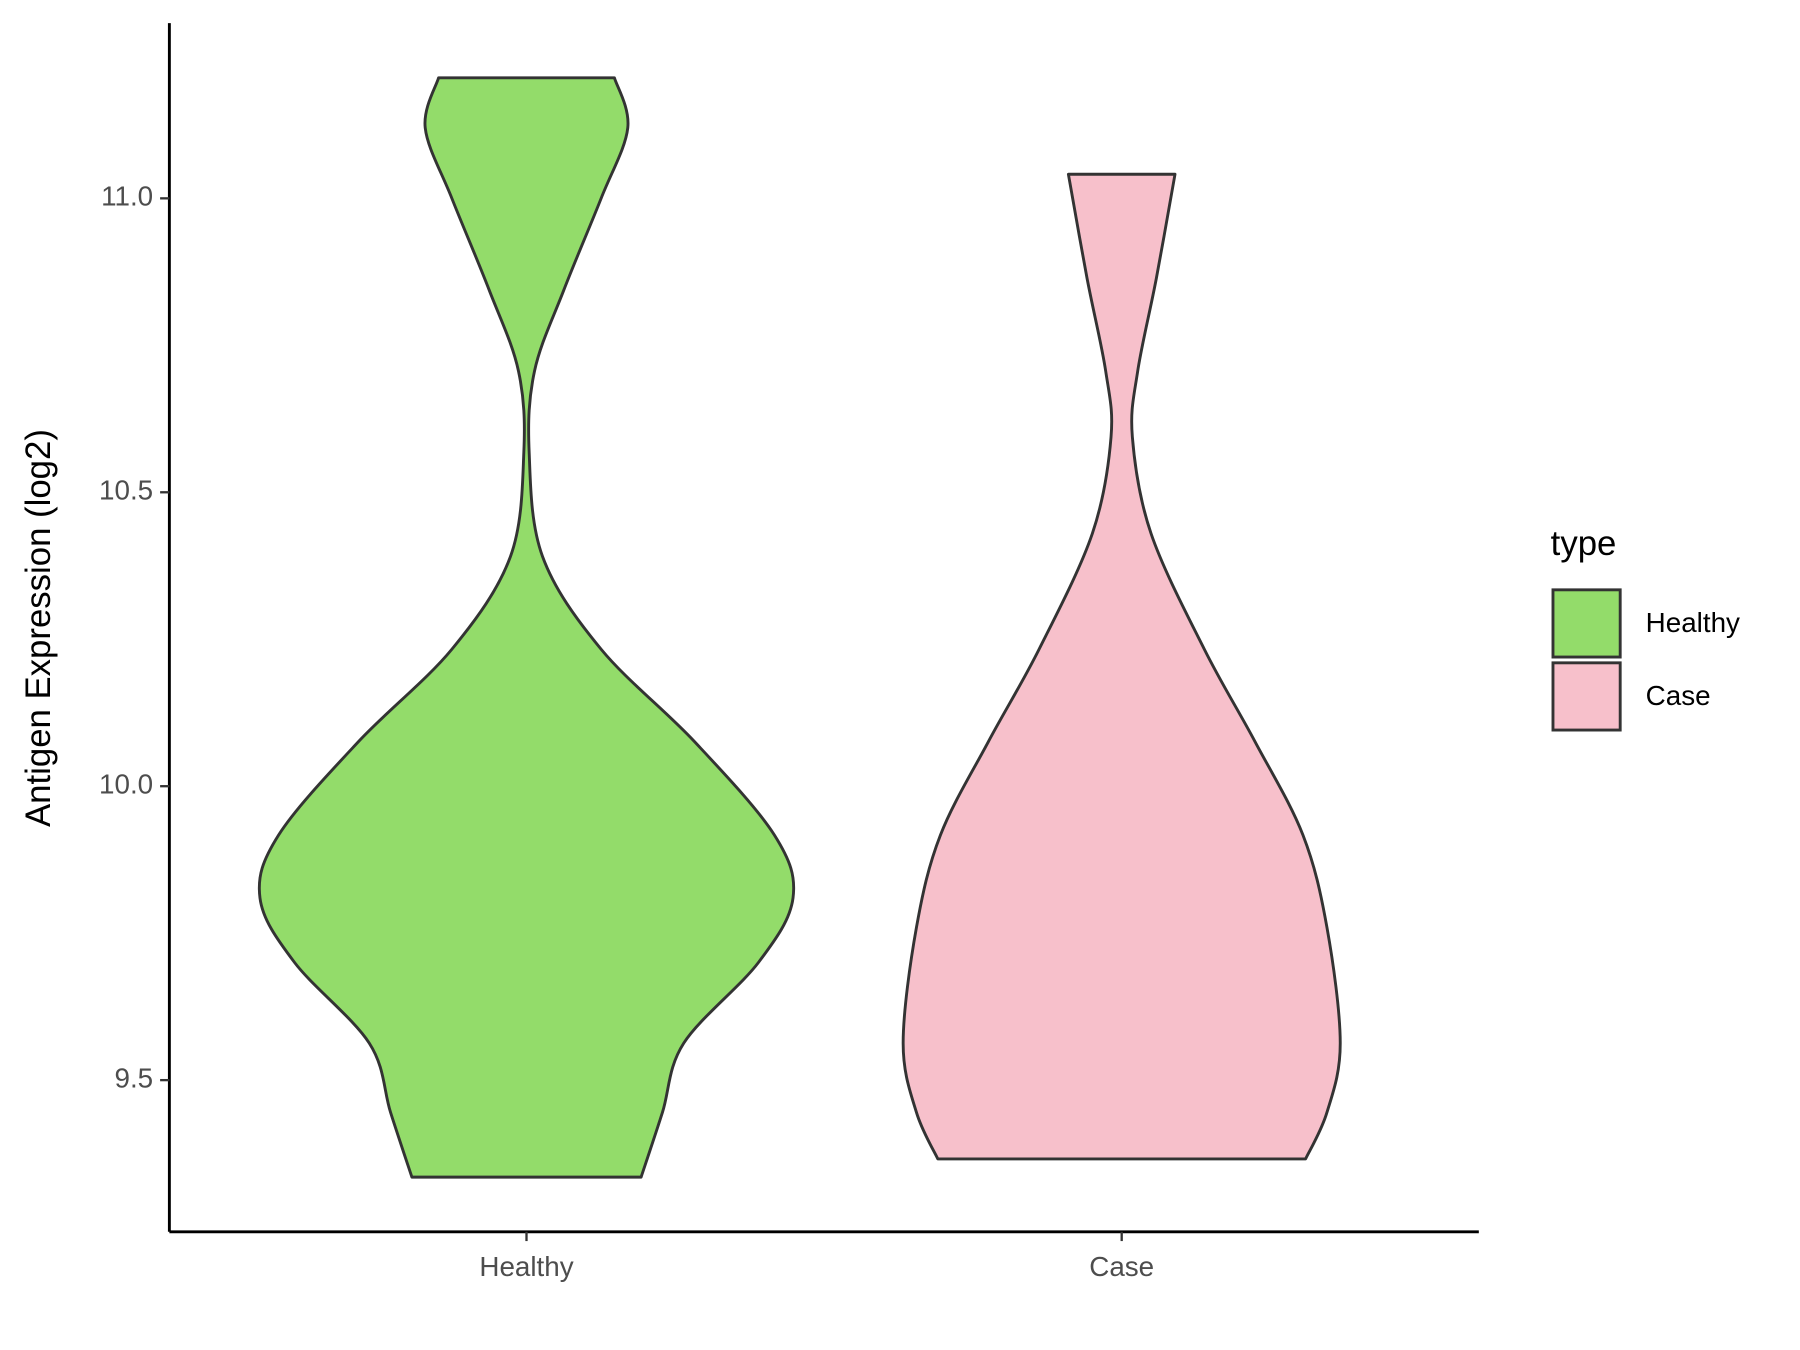 The height and width of the screenshot is (1350, 1800). Describe the element at coordinates (133, 1077) in the screenshot. I see `y-tick-label: 9.5` at that location.